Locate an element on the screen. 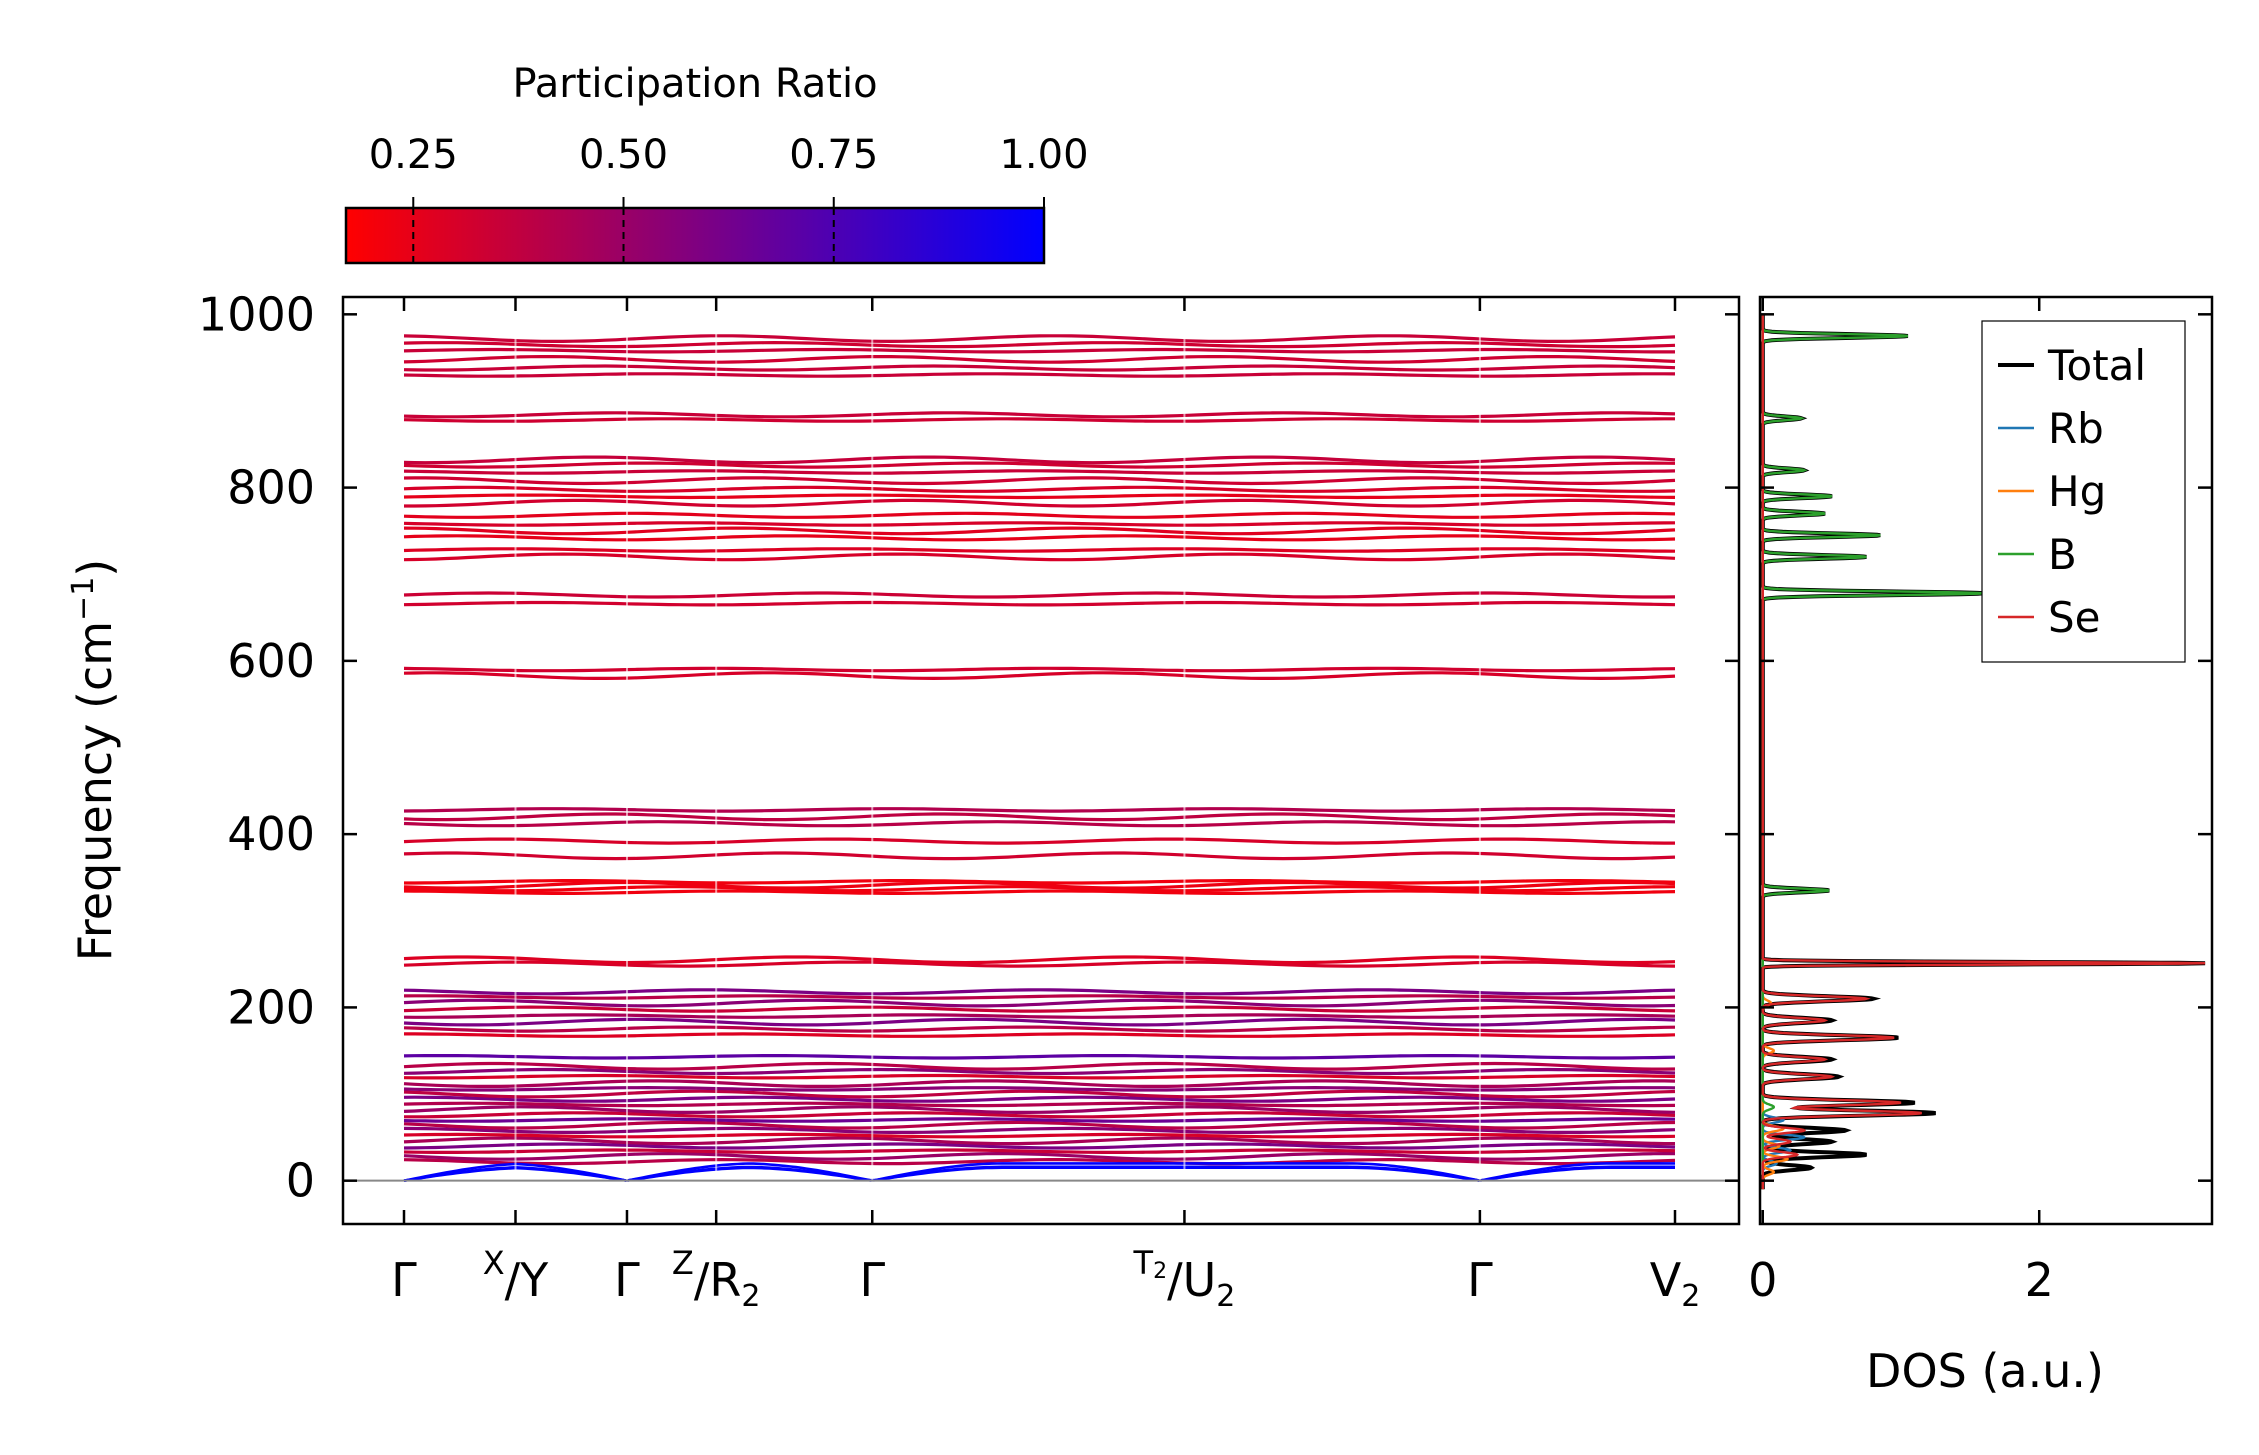  y-tick-label: 800 is located at coordinates (271, 488).